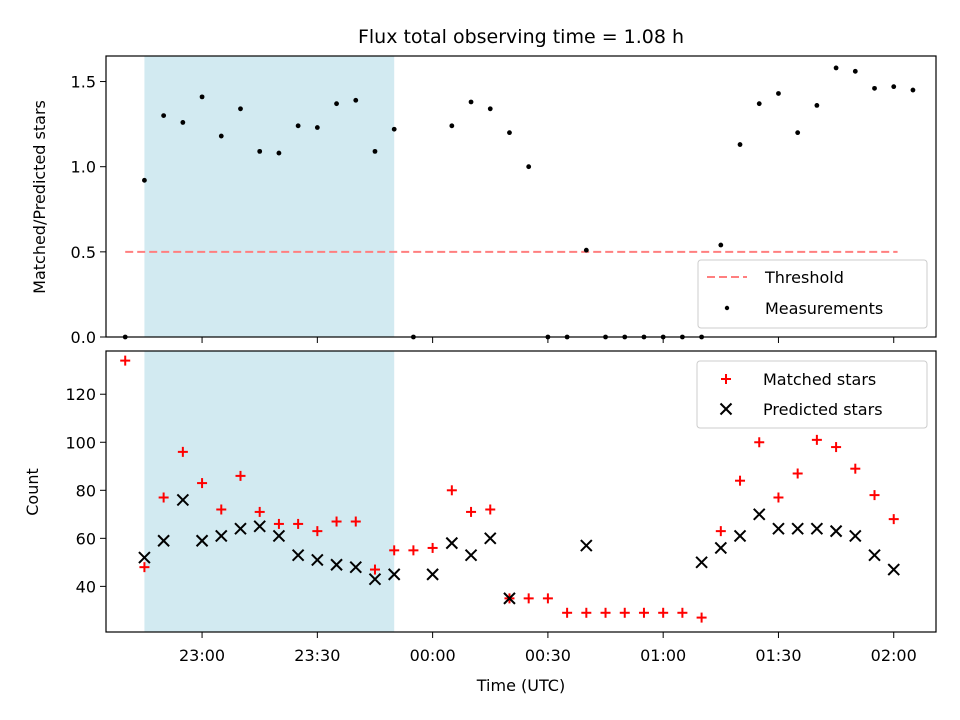 Image resolution: width=960 pixels, height=720 pixels. I want to click on count-y-tick-label: 120, so click(80, 394).